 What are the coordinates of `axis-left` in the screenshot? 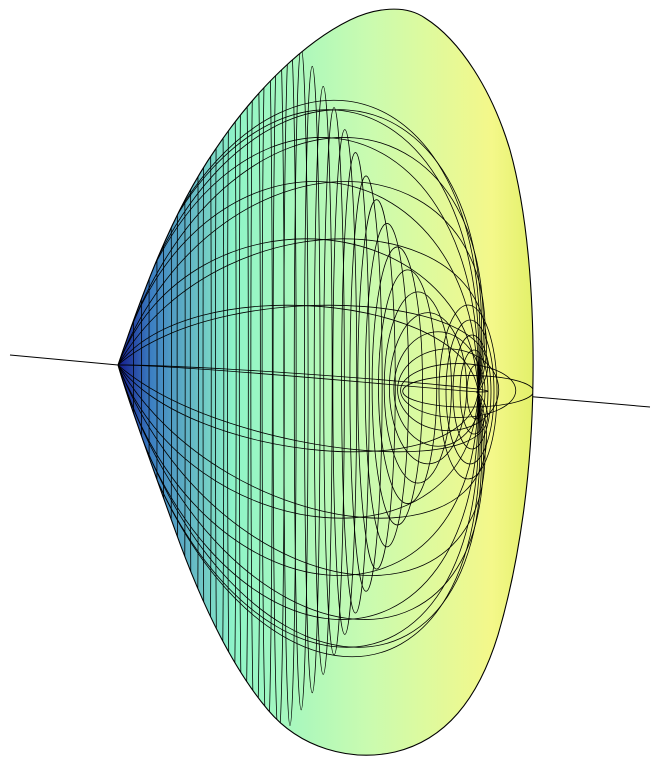 It's located at (64, 360).